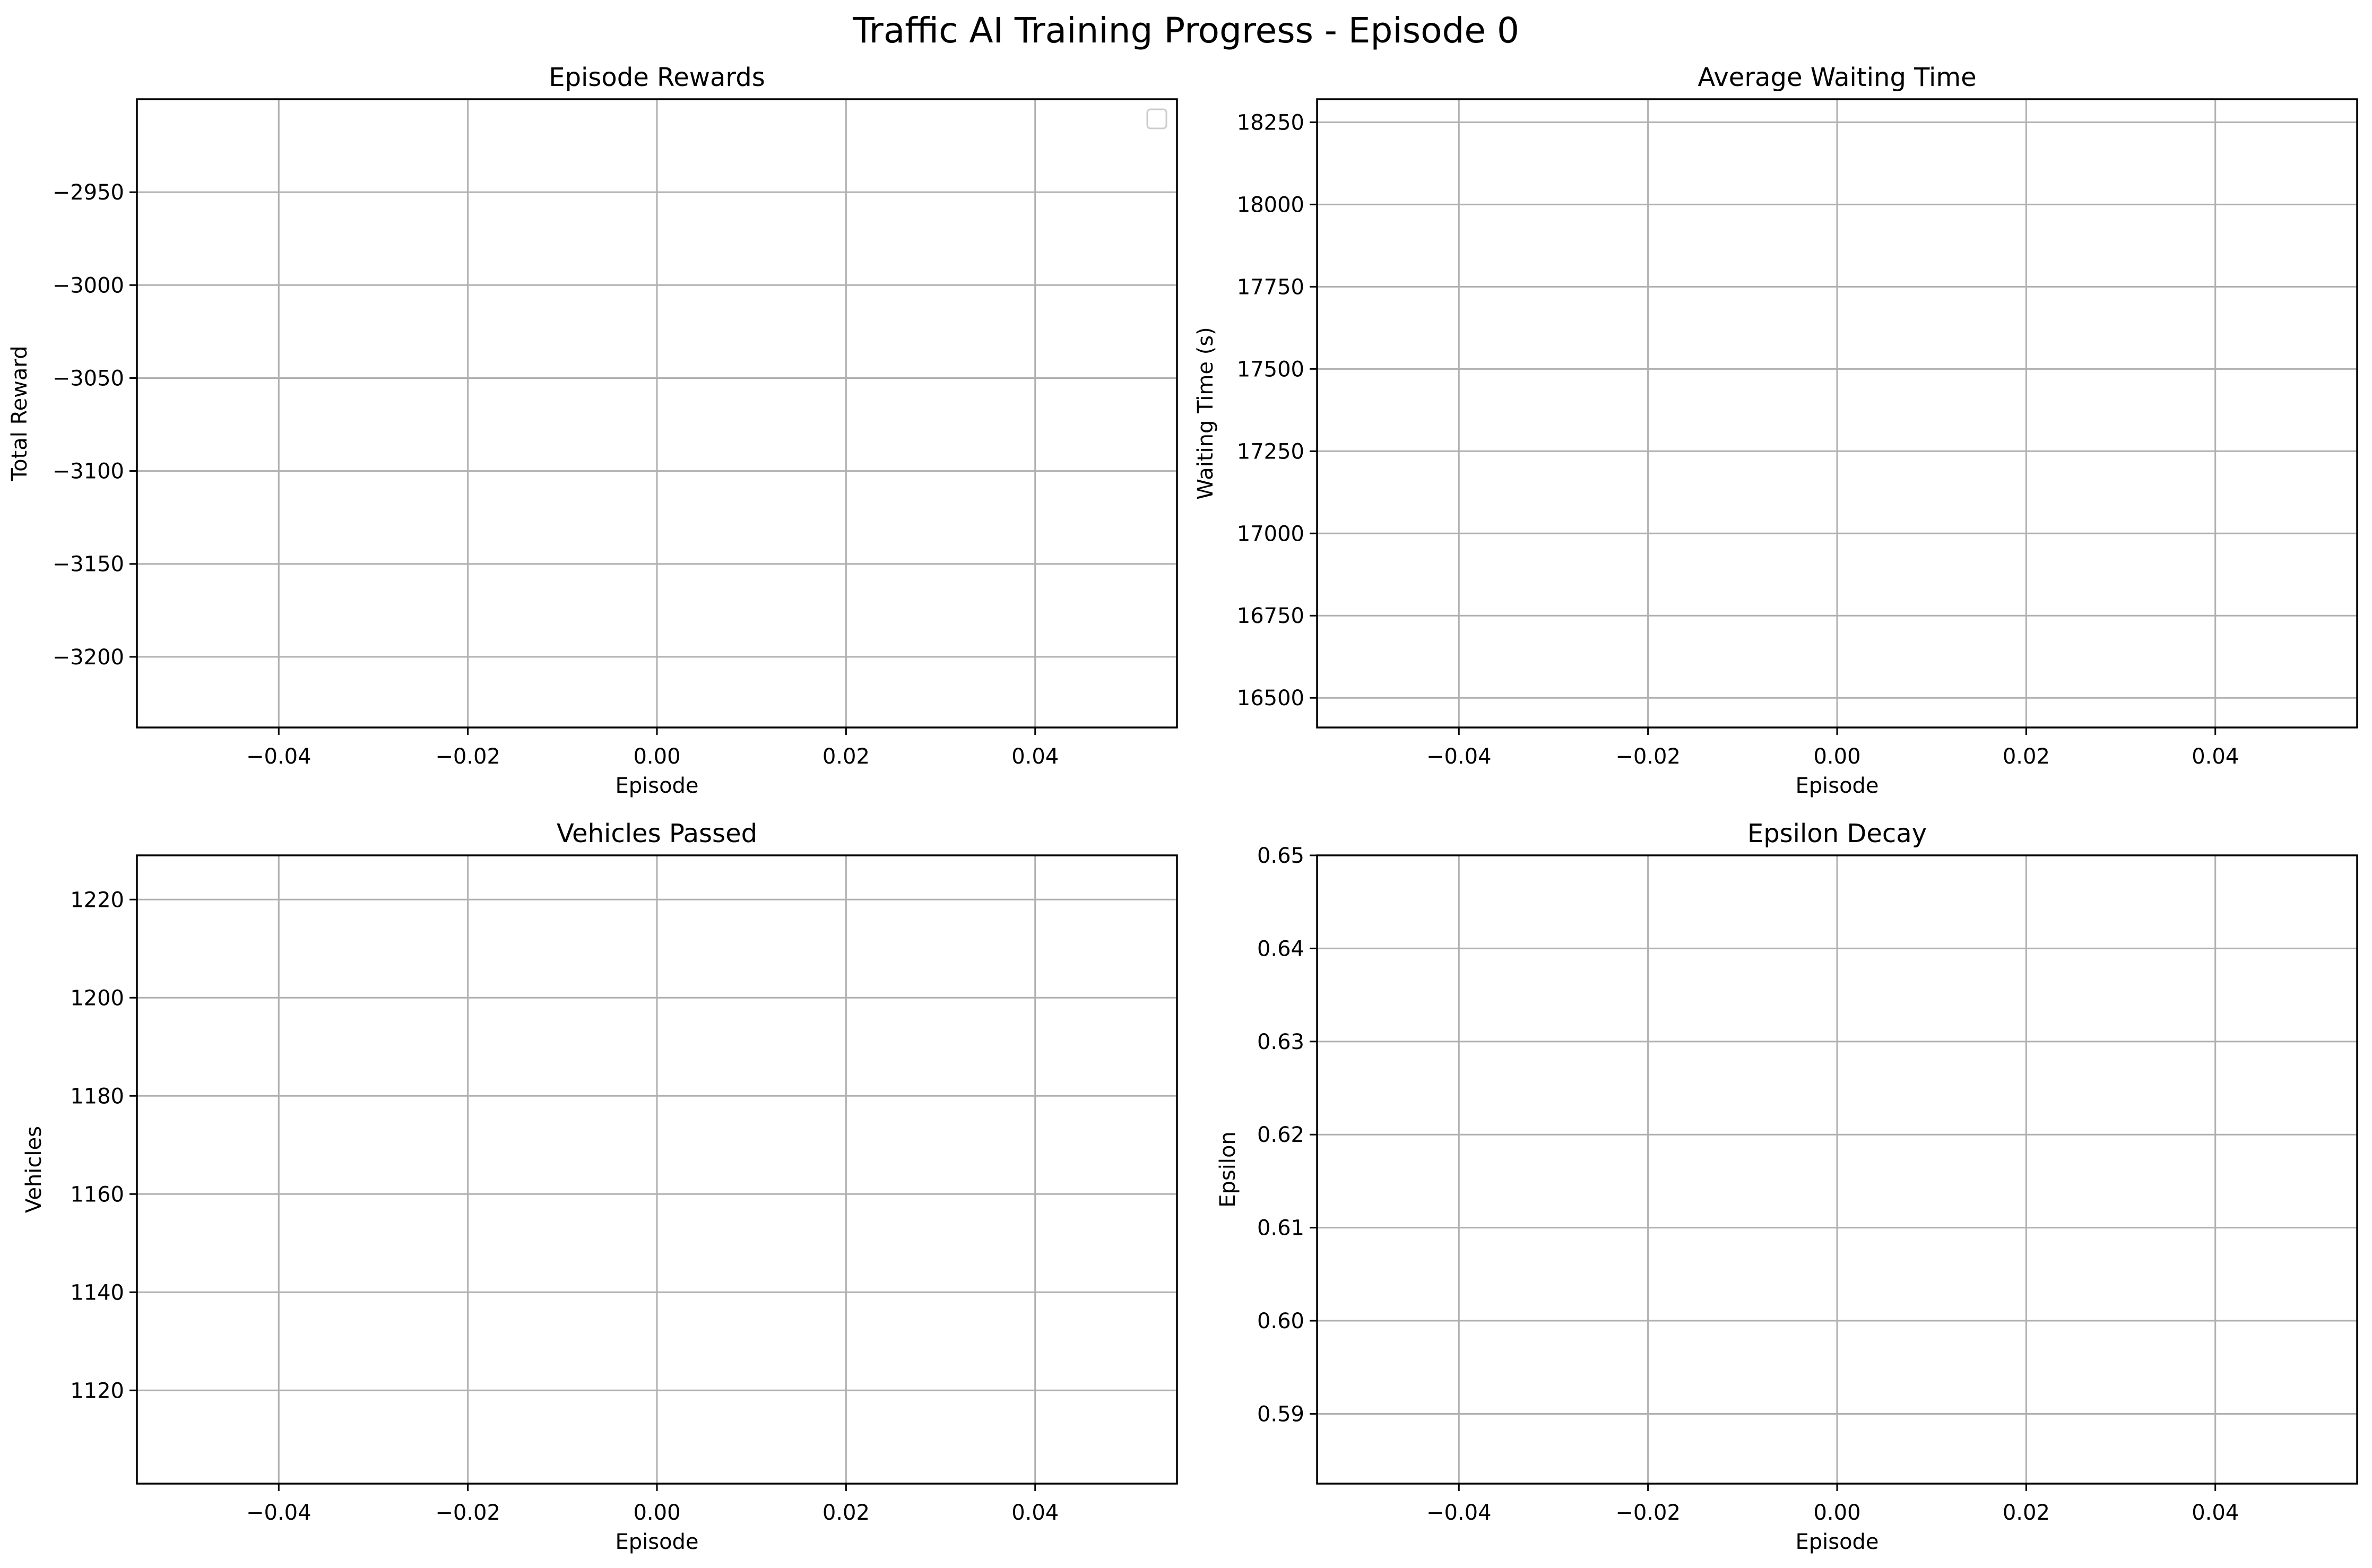 The width and height of the screenshot is (2372, 1568). What do you see at coordinates (1280, 1135) in the screenshot?
I see `y-tick-label: 0.62` at bounding box center [1280, 1135].